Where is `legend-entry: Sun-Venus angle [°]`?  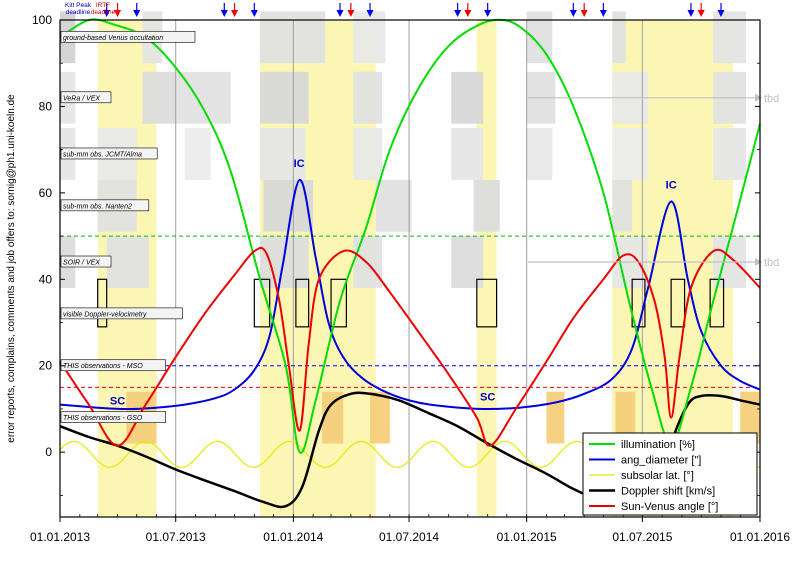
legend-entry: Sun-Venus angle [°] is located at coordinates (669, 507).